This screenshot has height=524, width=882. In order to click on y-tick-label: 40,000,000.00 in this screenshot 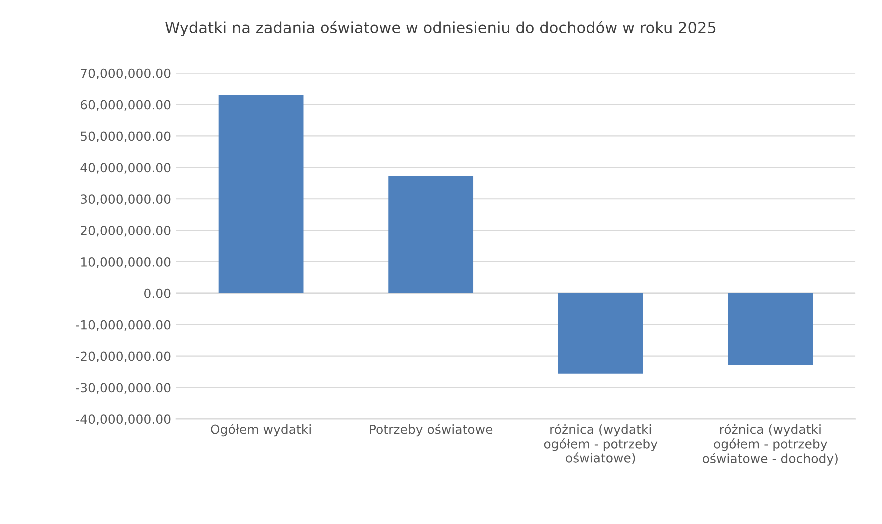, I will do `click(125, 168)`.